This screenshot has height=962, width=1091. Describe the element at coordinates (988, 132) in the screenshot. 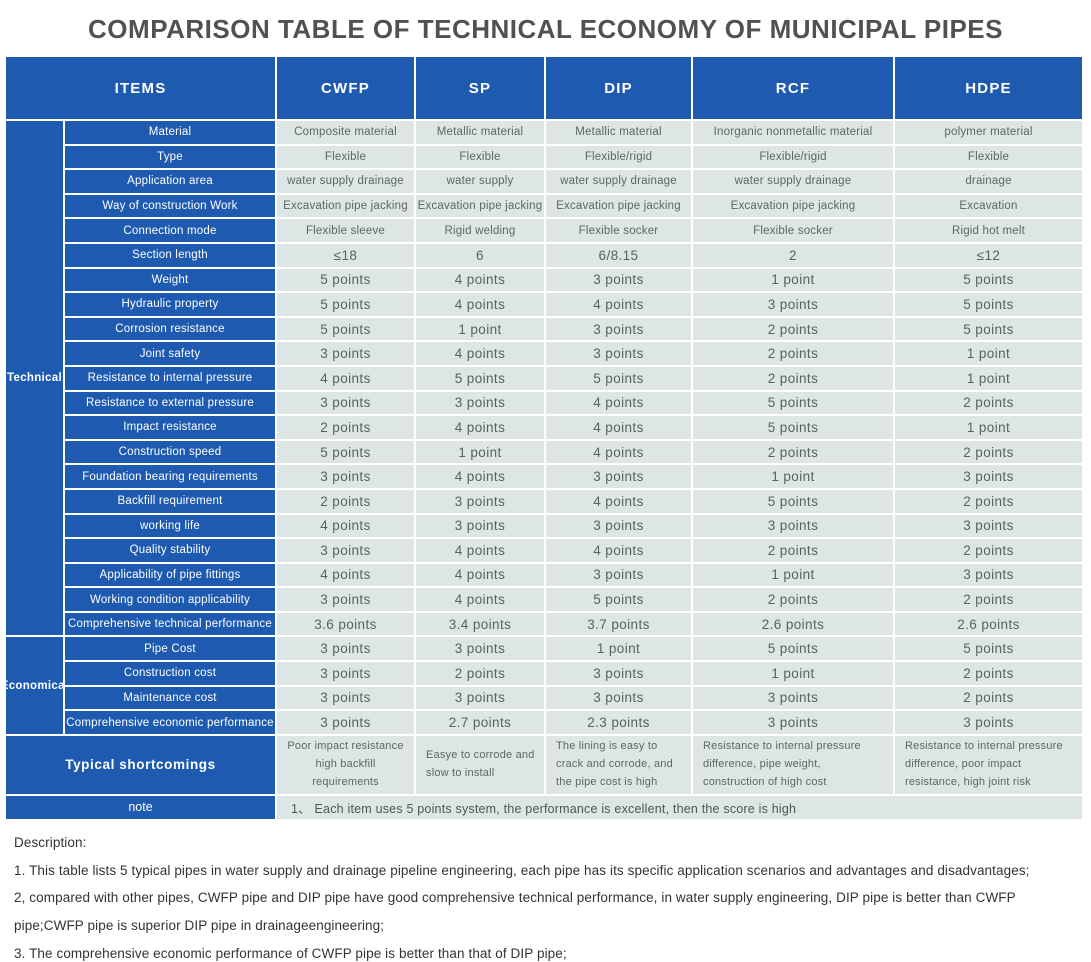

I see `cell-material-hdpe: polymer material` at that location.